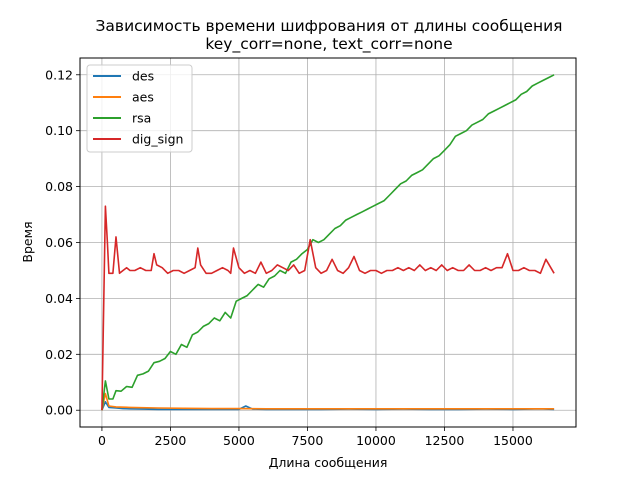 This screenshot has height=483, width=640. I want to click on legend-box, so click(139, 108).